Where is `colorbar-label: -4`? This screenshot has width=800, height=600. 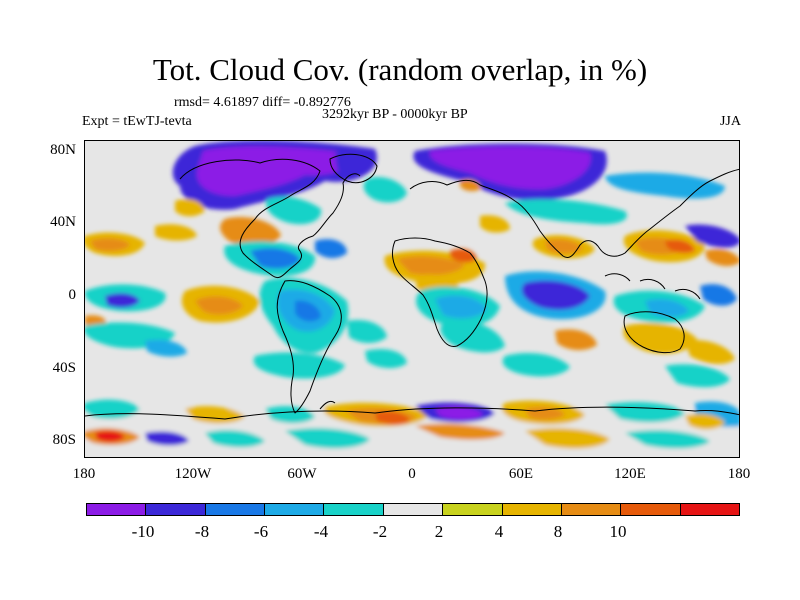 colorbar-label: -4 is located at coordinates (321, 531).